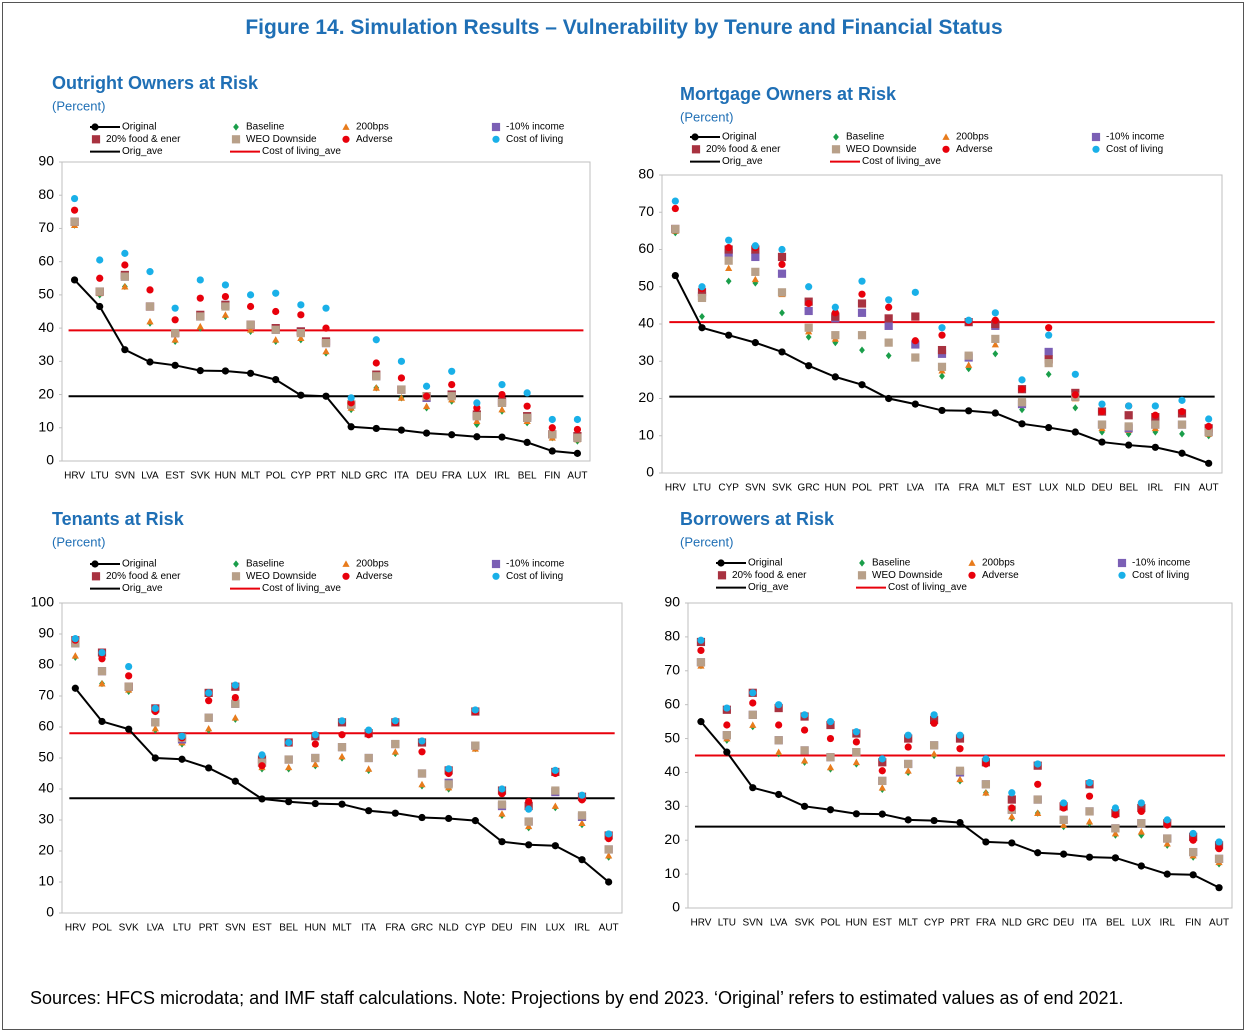 This screenshot has width=1248, height=1034. I want to click on x-tick-label: HUN, so click(857, 923).